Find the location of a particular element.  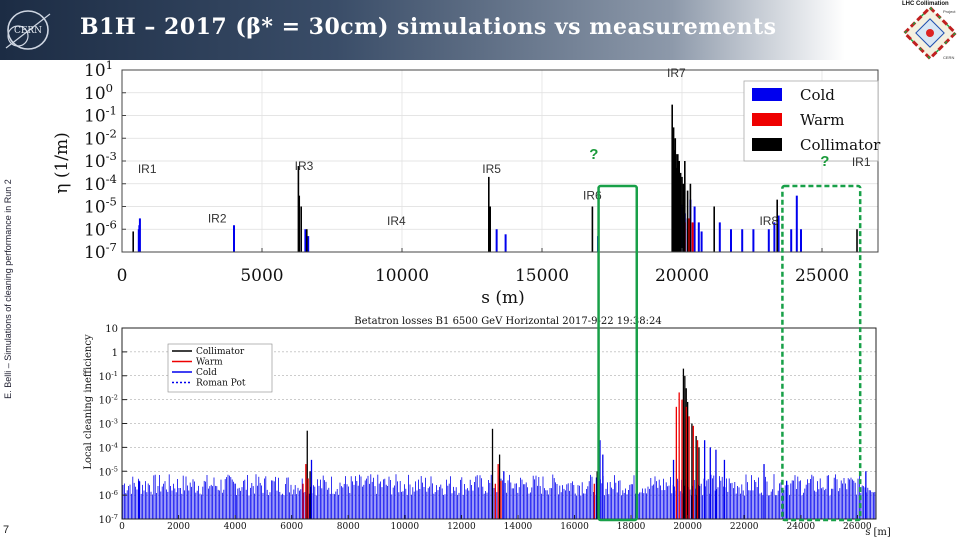

y-tick-label: 1 is located at coordinates (115, 353).